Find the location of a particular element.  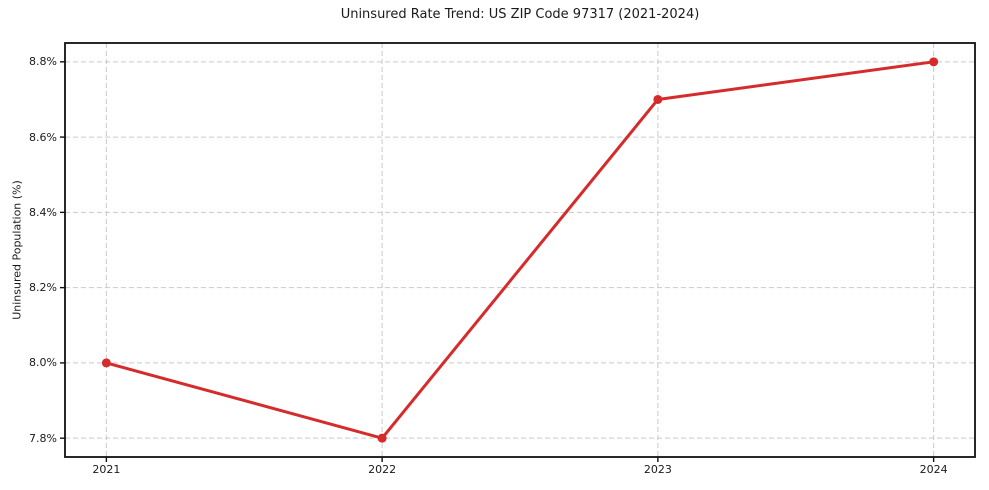

y-axis-tick-labels: 7.8% 8.0% 8.2% 8.4% 8.6% 8.8% is located at coordinates (28, 245).